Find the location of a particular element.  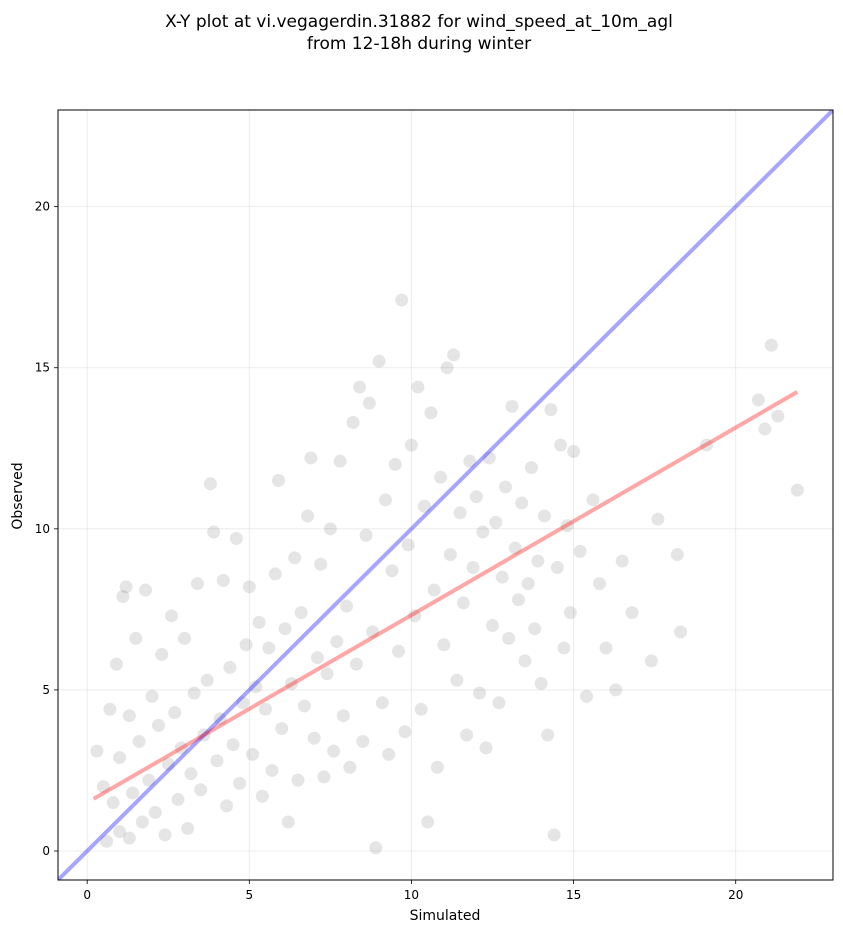

x-axis-label: Simulated is located at coordinates (445, 916).